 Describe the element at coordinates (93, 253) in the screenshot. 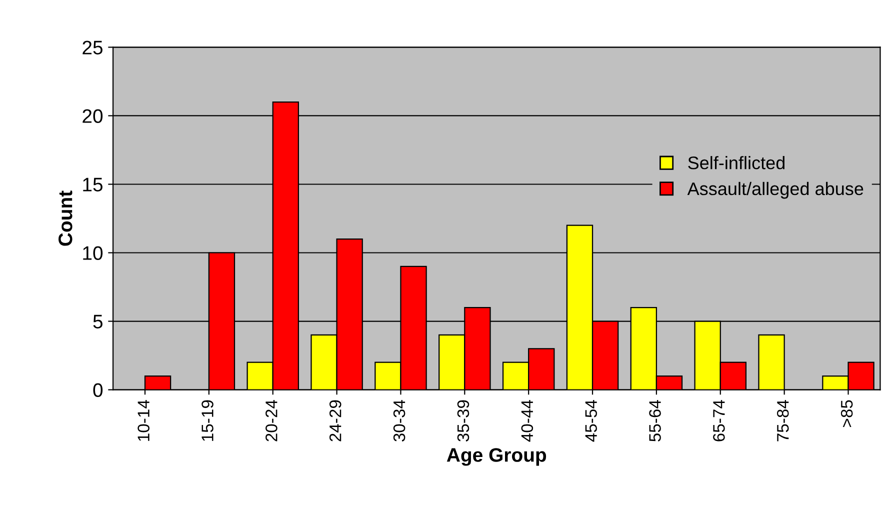

I see `y-tick-label: 10` at that location.